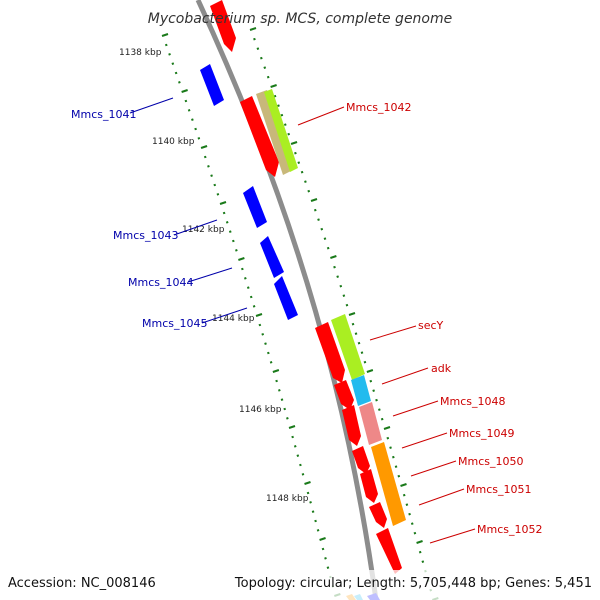 The width and height of the screenshot is (600, 600). I want to click on gene-arrow-secY, so click(330, 352).